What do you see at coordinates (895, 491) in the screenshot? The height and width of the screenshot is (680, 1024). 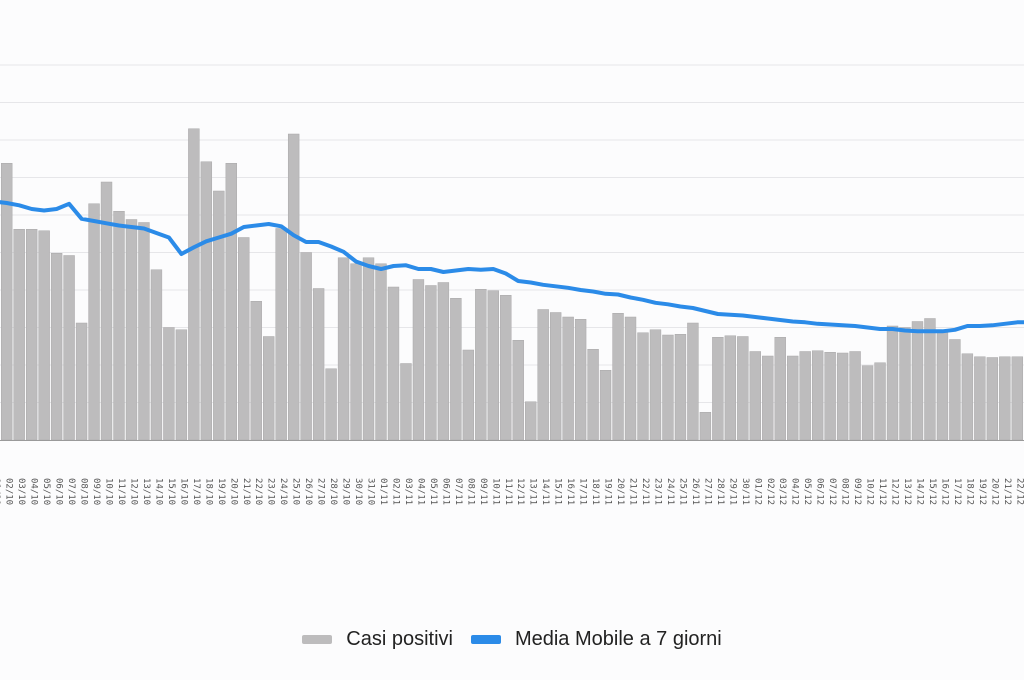 I see `x-tick-label: 12/12` at bounding box center [895, 491].